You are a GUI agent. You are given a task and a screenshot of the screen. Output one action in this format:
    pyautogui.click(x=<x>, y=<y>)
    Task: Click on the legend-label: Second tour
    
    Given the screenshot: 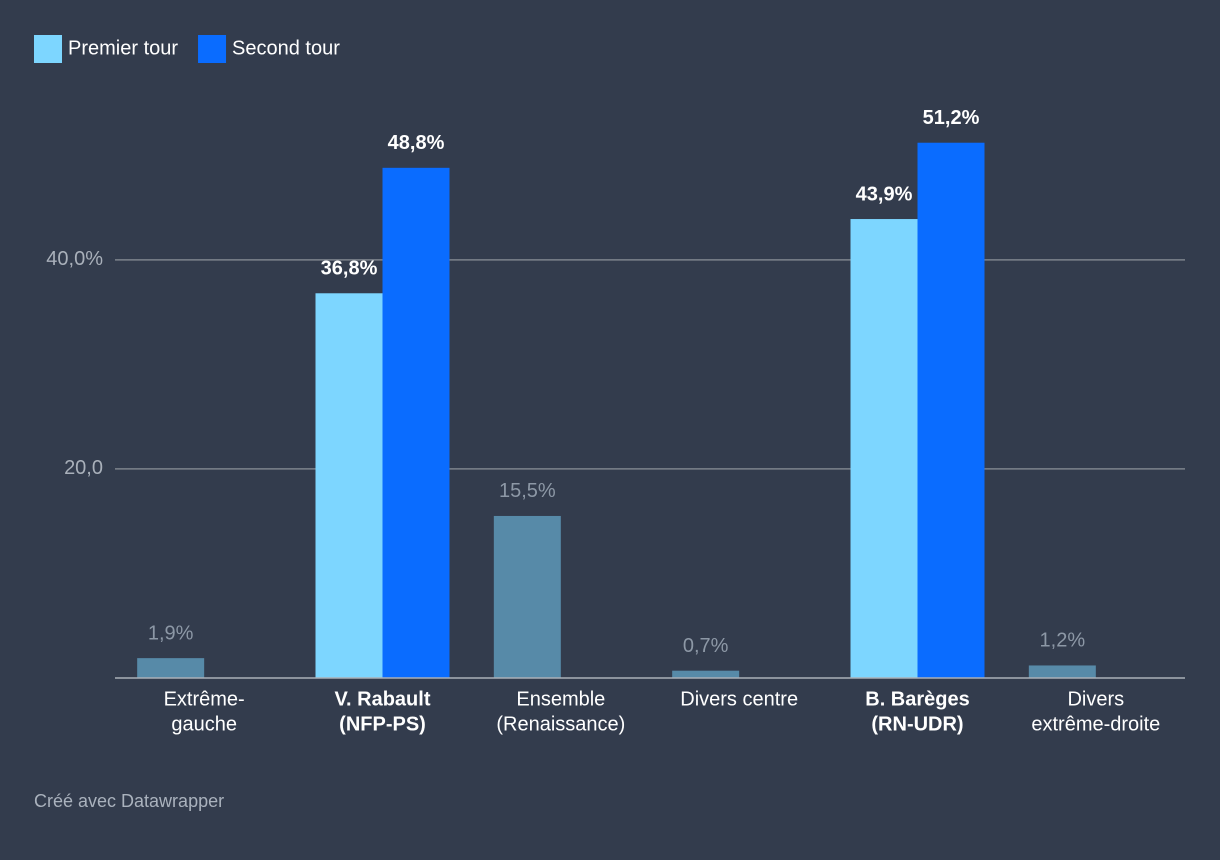 What is the action you would take?
    pyautogui.click(x=286, y=48)
    